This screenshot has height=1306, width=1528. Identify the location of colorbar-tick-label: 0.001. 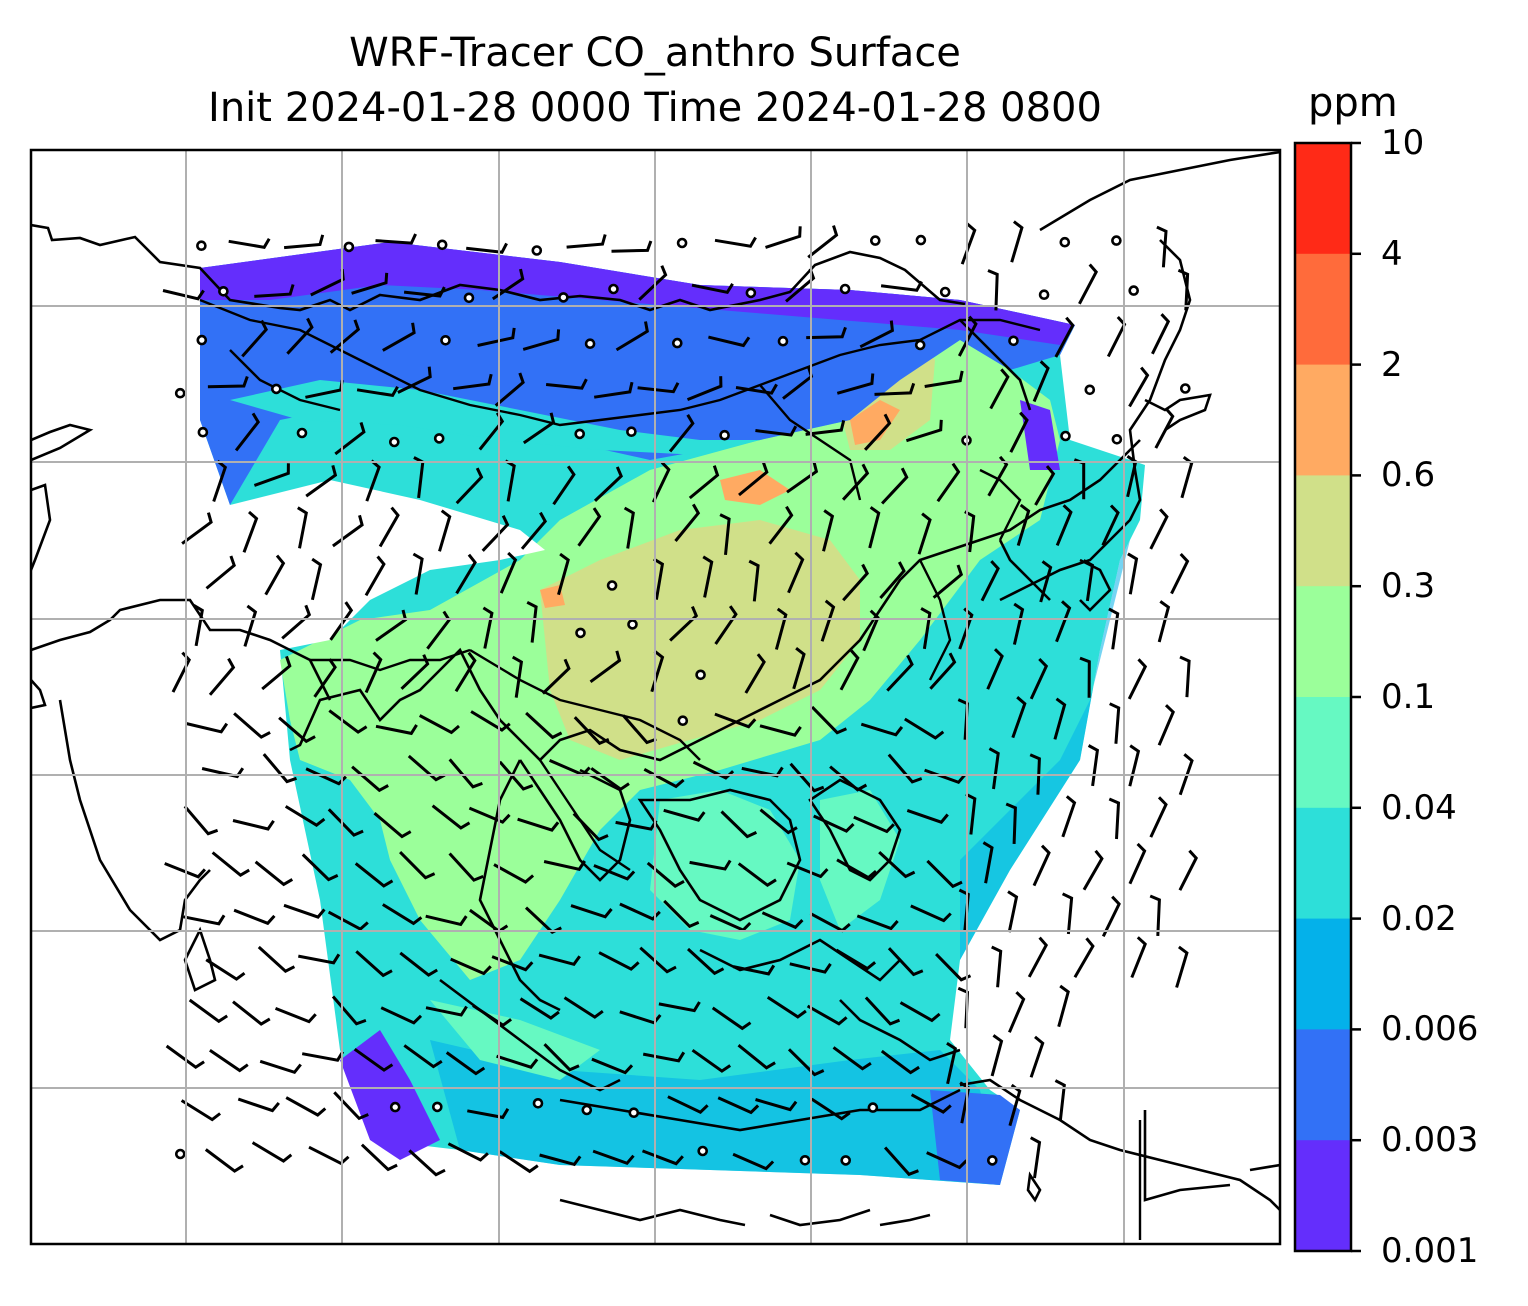
(1430, 1251).